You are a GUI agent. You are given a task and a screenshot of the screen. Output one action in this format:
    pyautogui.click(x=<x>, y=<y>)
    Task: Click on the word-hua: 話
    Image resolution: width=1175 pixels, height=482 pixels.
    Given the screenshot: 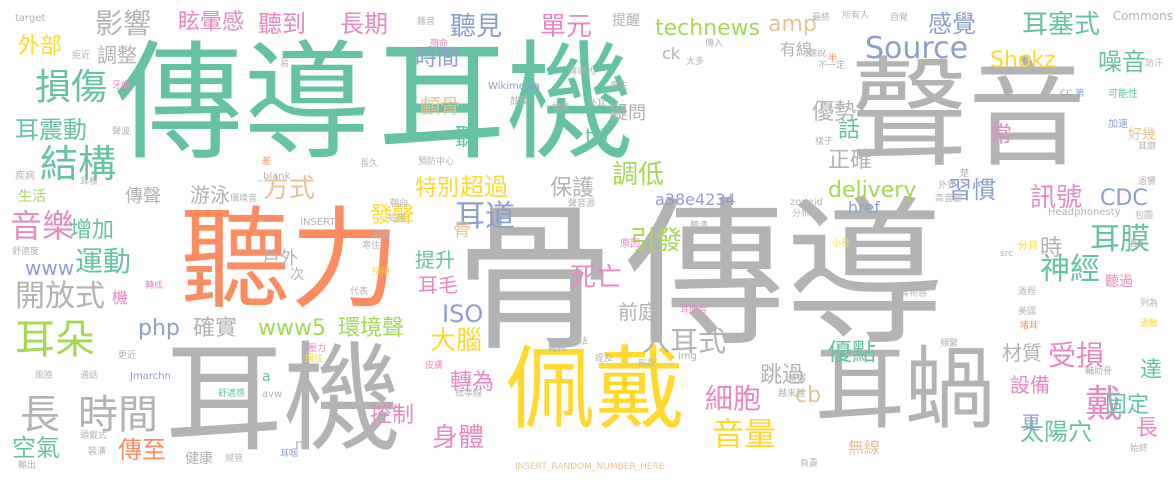 What is the action you would take?
    pyautogui.click(x=849, y=130)
    